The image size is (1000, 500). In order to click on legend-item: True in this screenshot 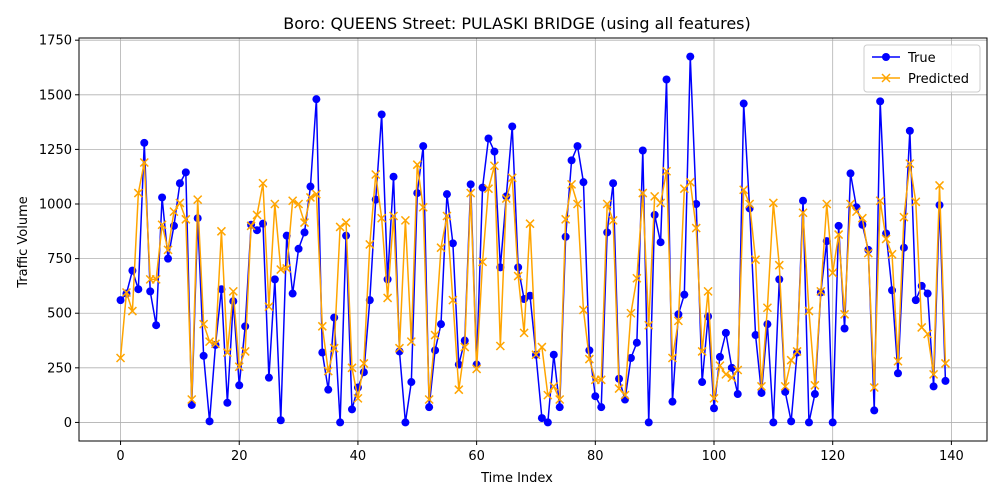, I will do `click(904, 58)`.